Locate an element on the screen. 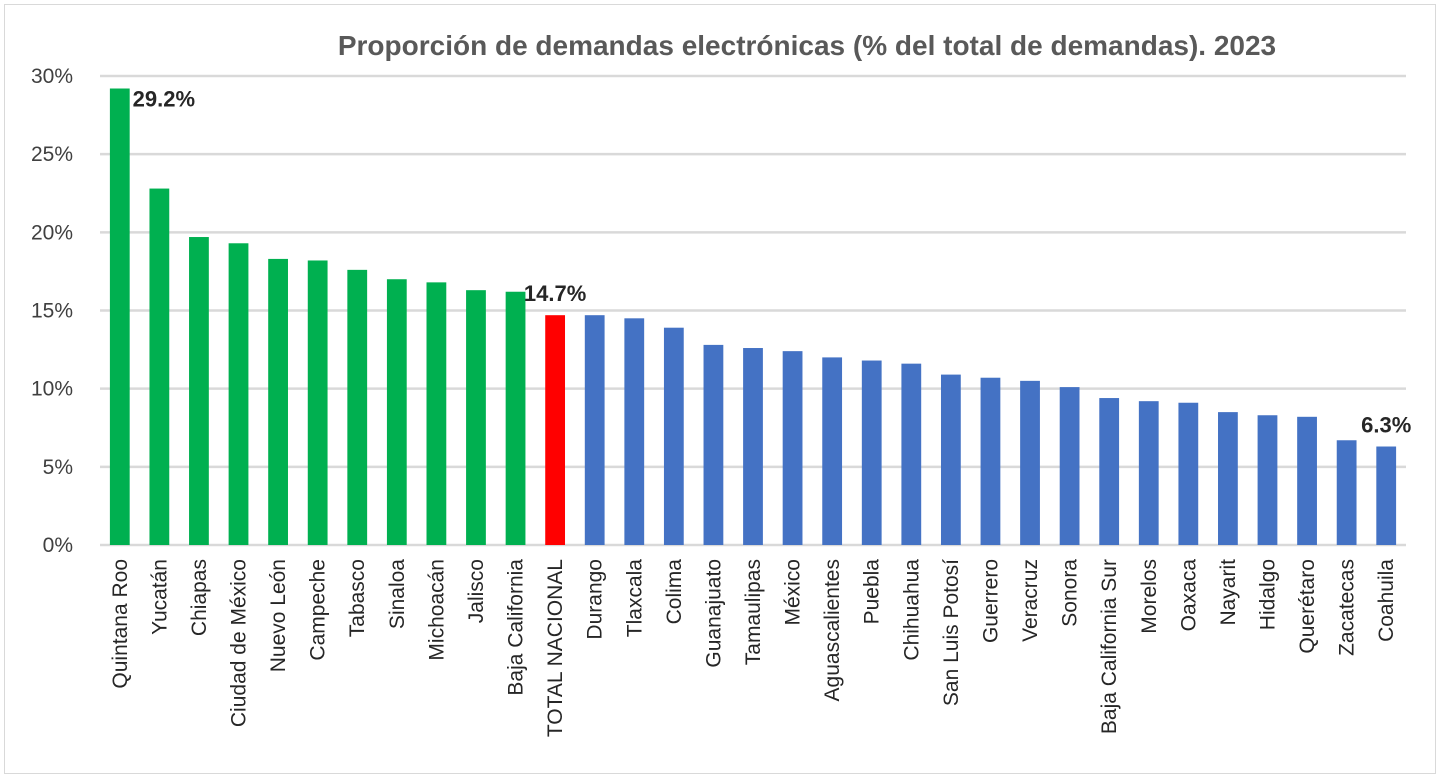  x-tick-label: Coahuila is located at coordinates (1386, 600).